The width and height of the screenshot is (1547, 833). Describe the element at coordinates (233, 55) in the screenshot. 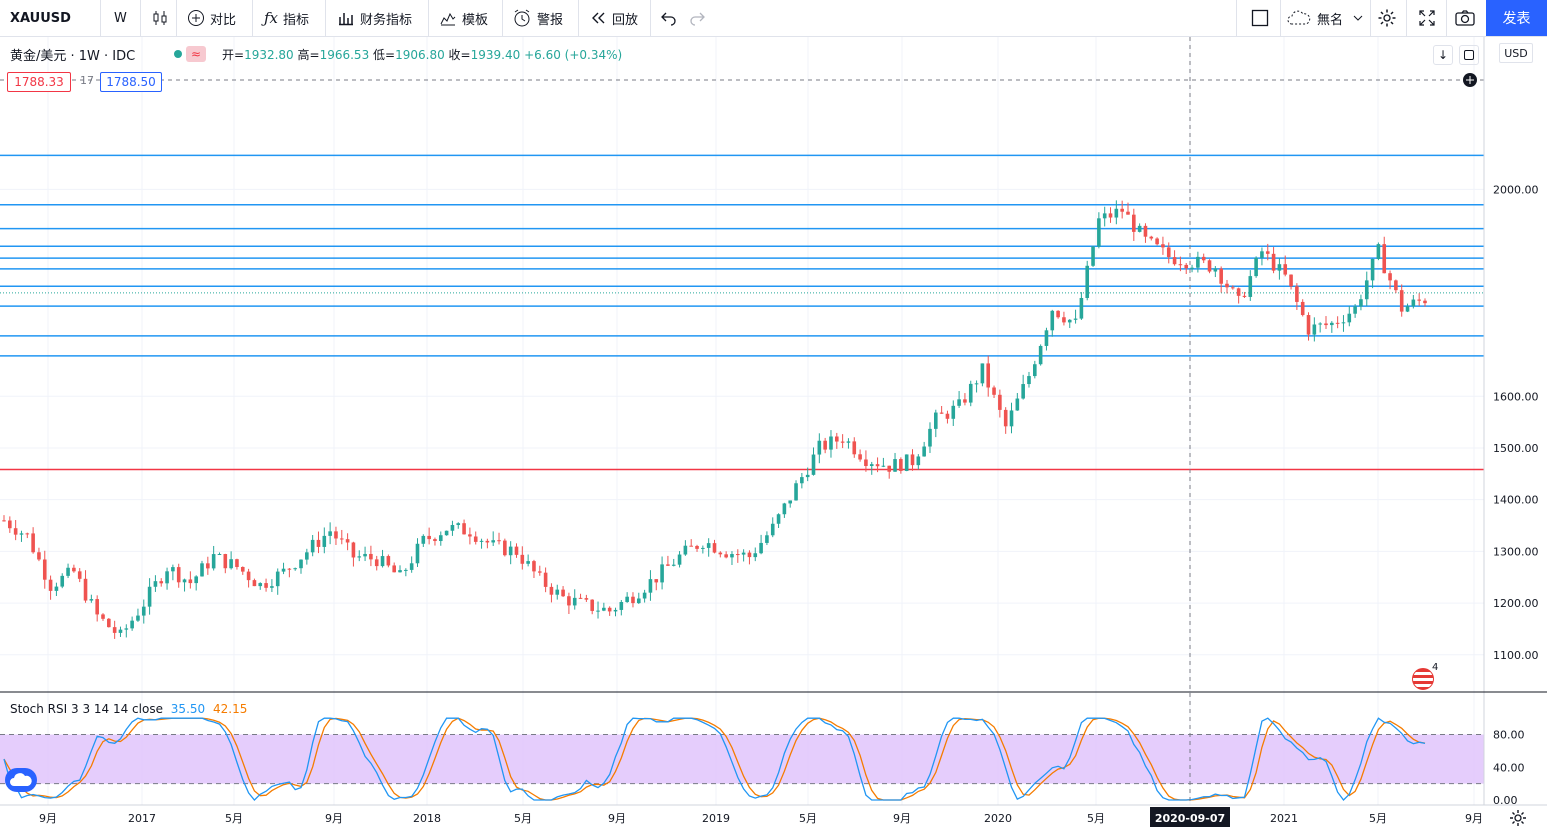

I see `open-label: 开=` at that location.